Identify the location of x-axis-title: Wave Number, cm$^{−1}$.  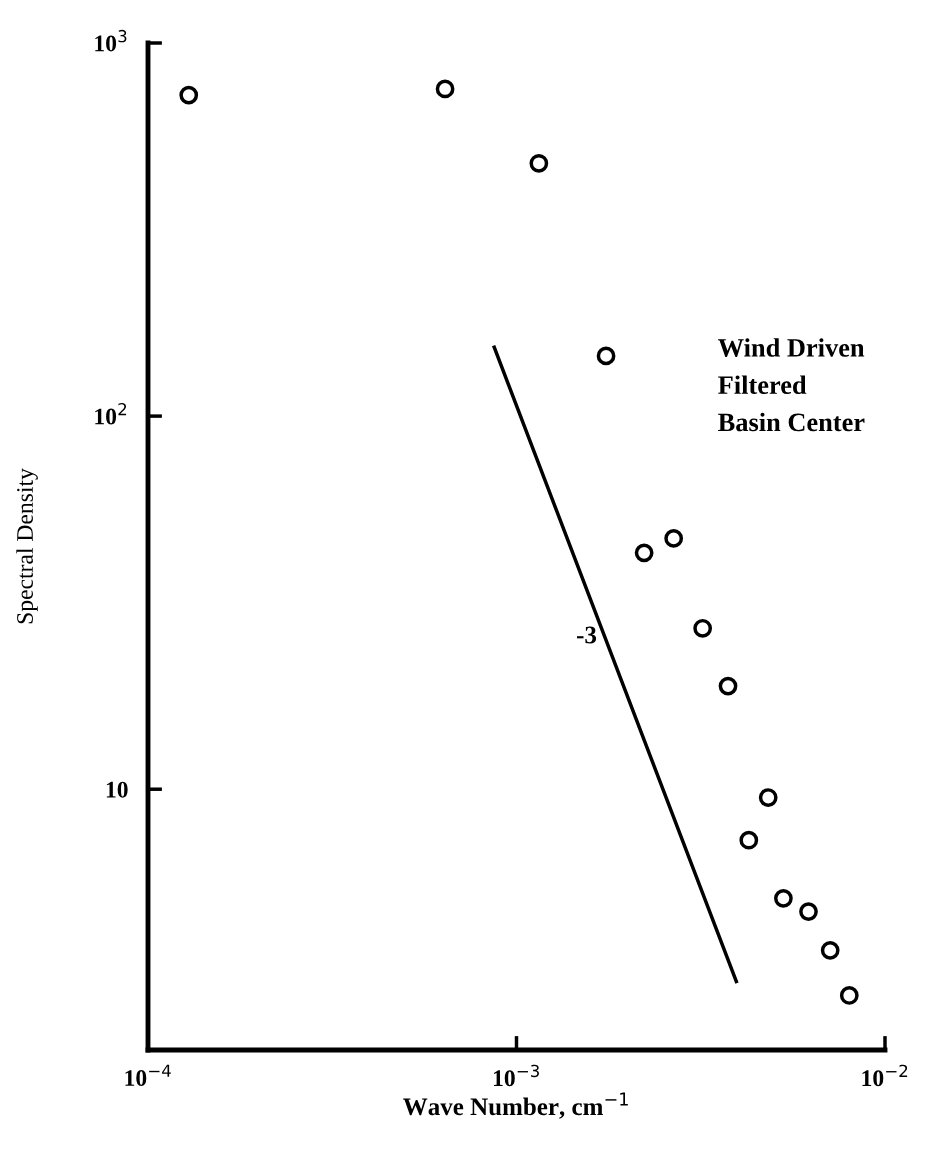
(515, 1105).